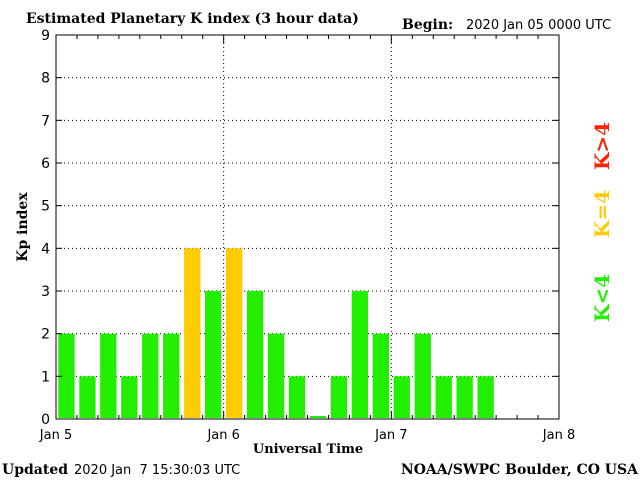 The width and height of the screenshot is (640, 480). I want to click on y-tick-label: 5, so click(45, 207).